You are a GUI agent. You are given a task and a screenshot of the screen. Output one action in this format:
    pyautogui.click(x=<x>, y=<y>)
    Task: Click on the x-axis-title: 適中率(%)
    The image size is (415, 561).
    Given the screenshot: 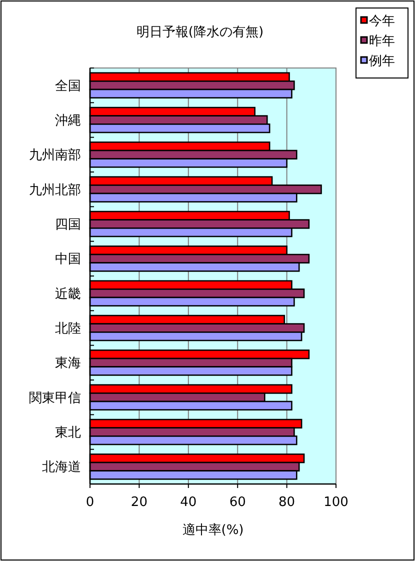 What is the action you would take?
    pyautogui.click(x=213, y=530)
    